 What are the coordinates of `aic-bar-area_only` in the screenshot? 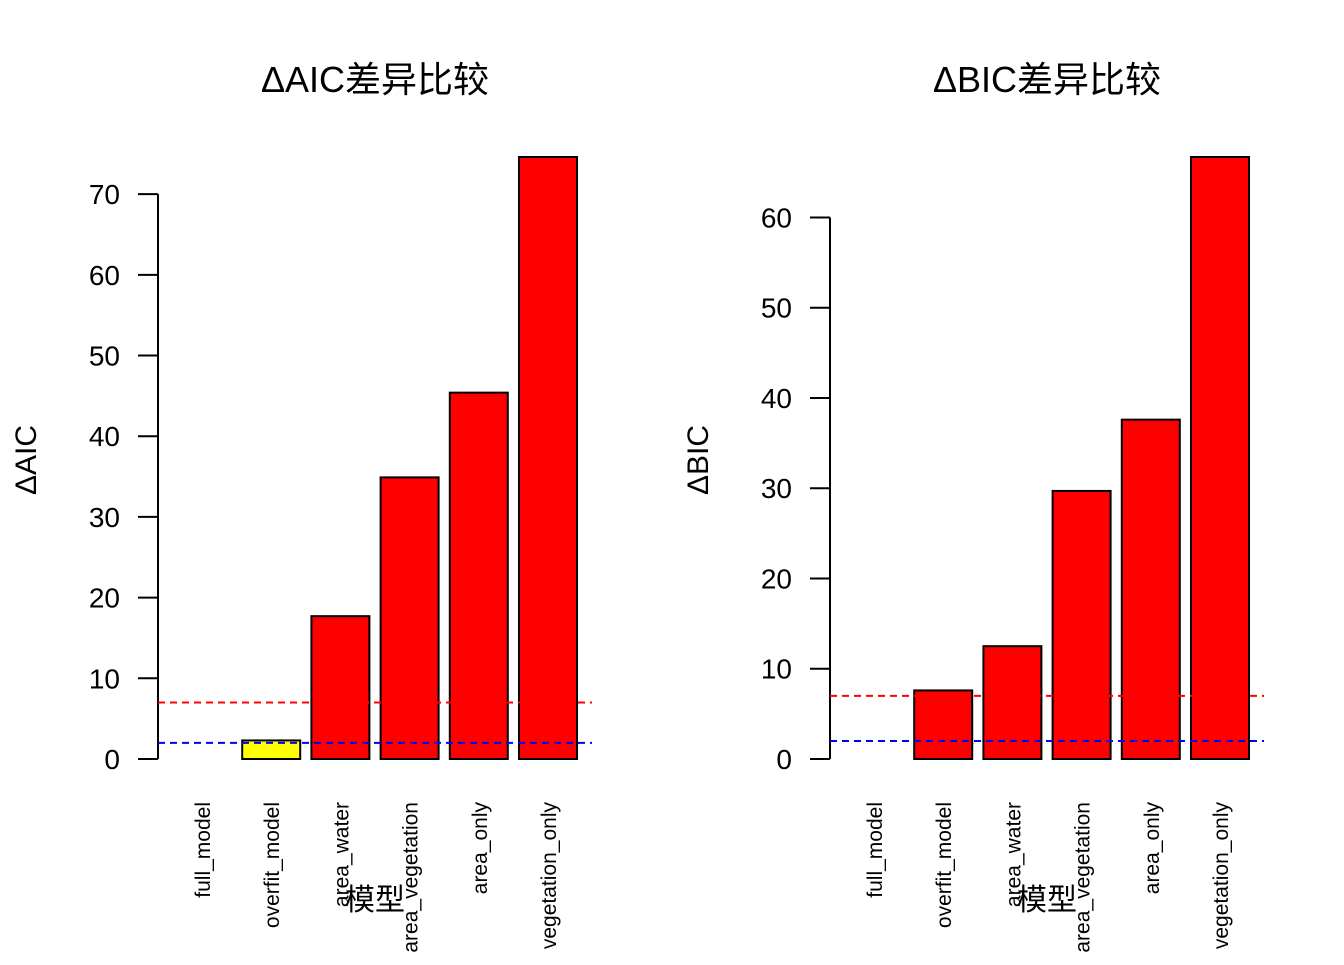 It's located at (478, 575).